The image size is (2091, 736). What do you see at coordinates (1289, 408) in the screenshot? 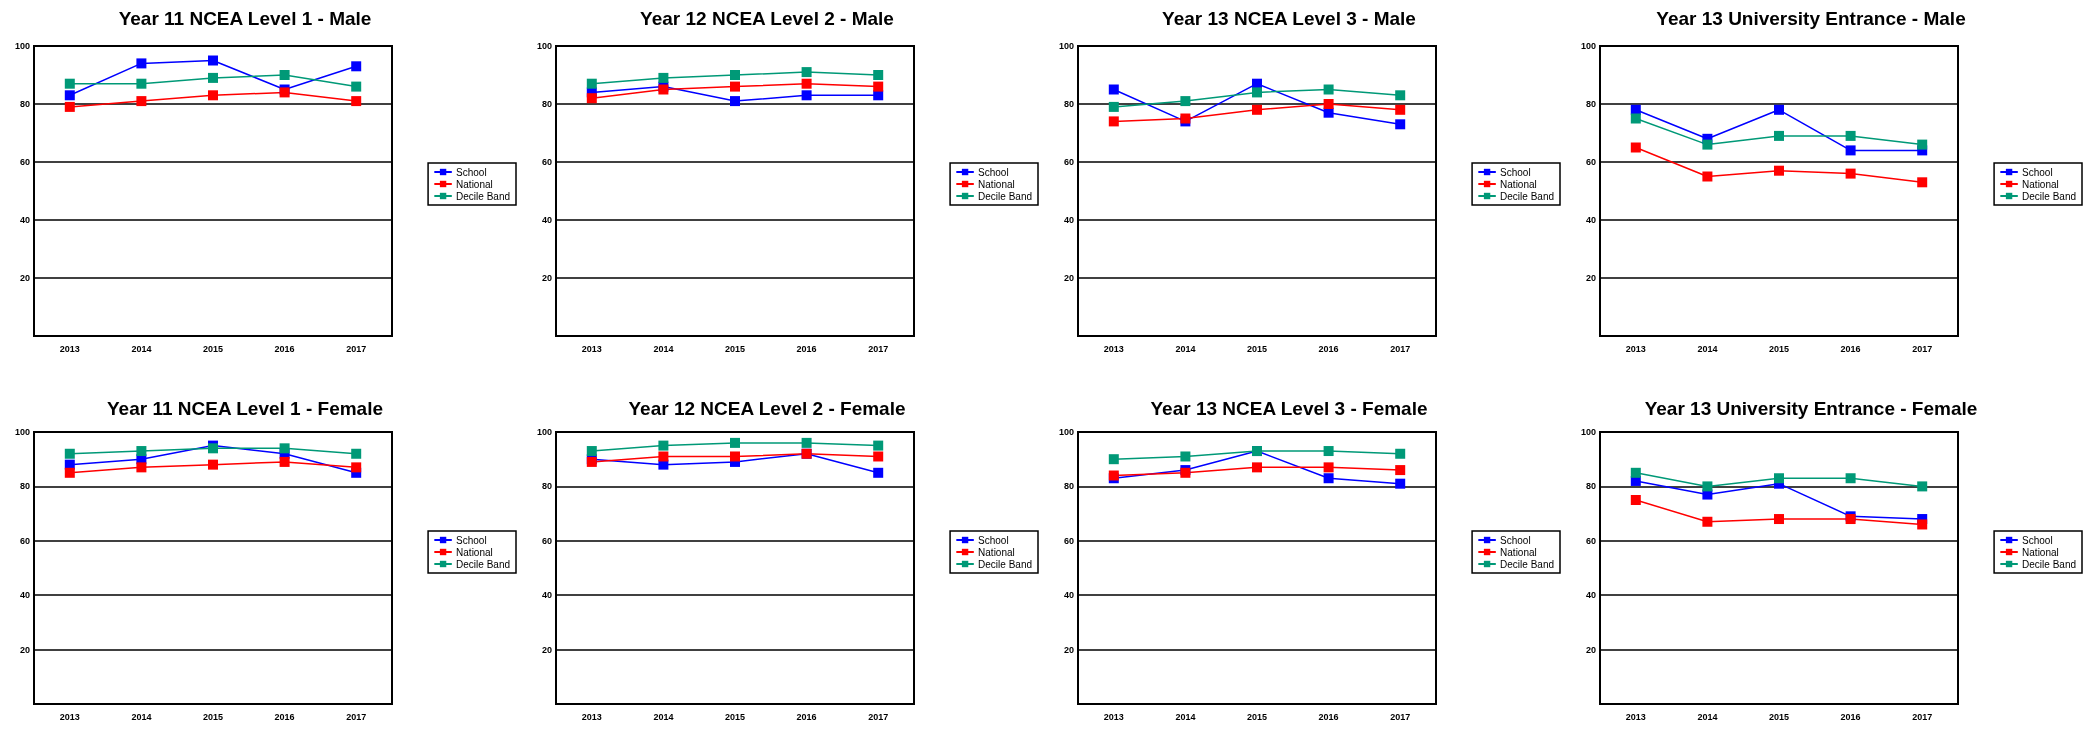
I see `chart-title: Year 13 NCEA Level 3 - Female` at bounding box center [1289, 408].